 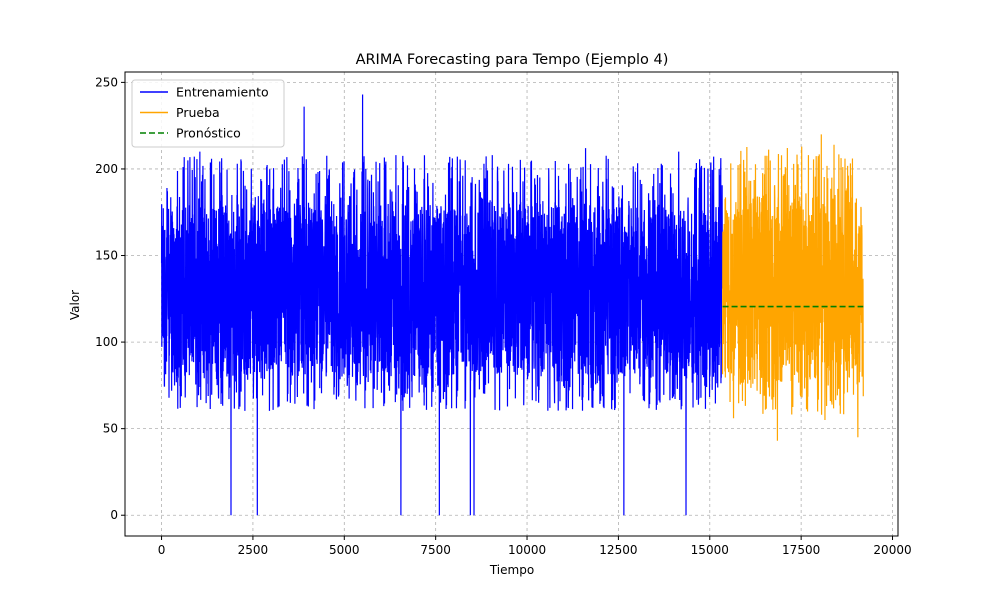 What do you see at coordinates (106, 82) in the screenshot?
I see `y-tick-label: 250` at bounding box center [106, 82].